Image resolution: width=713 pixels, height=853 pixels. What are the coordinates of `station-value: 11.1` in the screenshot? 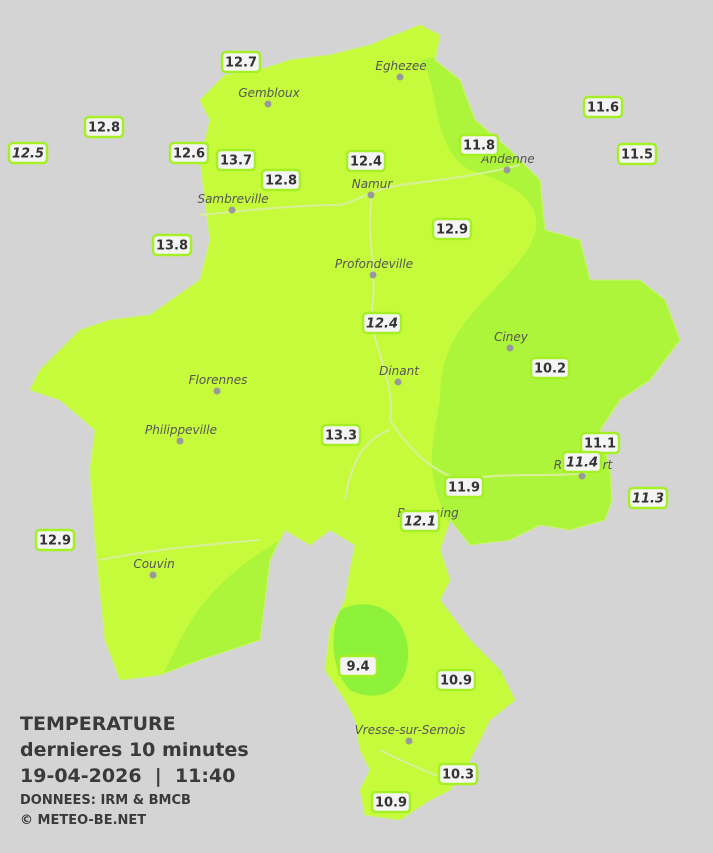 It's located at (600, 444).